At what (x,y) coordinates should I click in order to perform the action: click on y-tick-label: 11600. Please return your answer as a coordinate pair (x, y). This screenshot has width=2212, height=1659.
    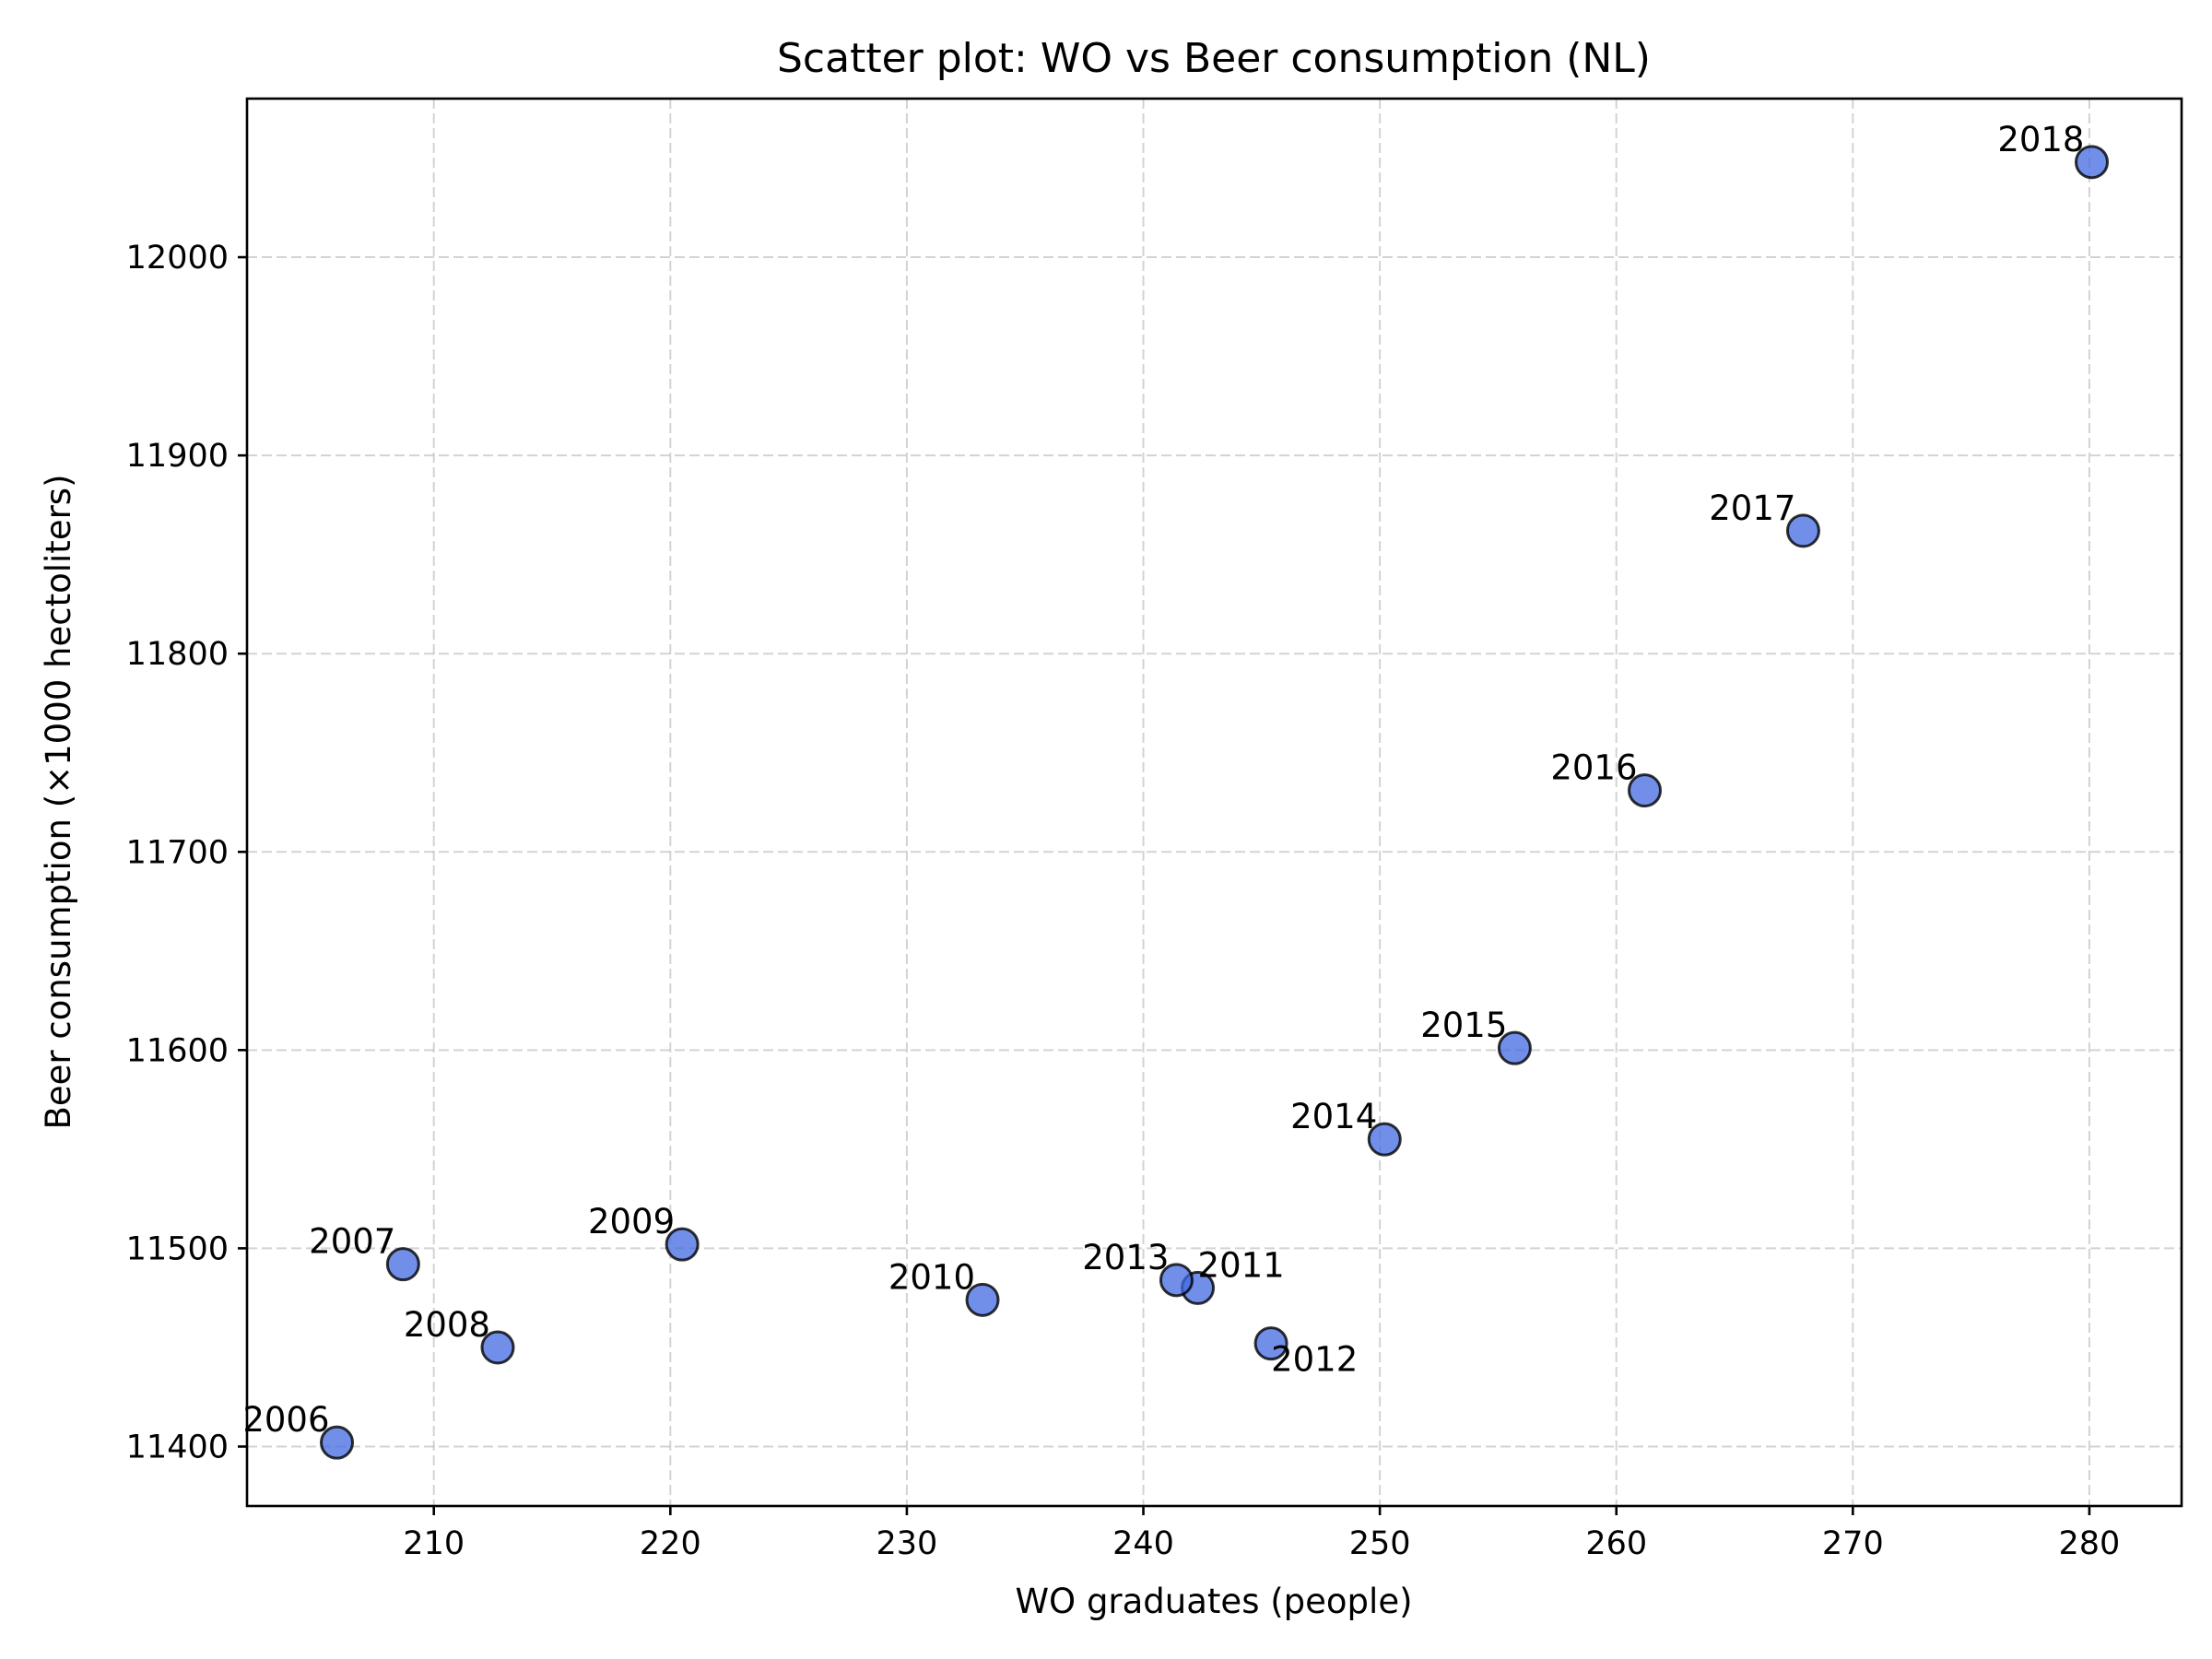
    Looking at the image, I should click on (177, 1050).